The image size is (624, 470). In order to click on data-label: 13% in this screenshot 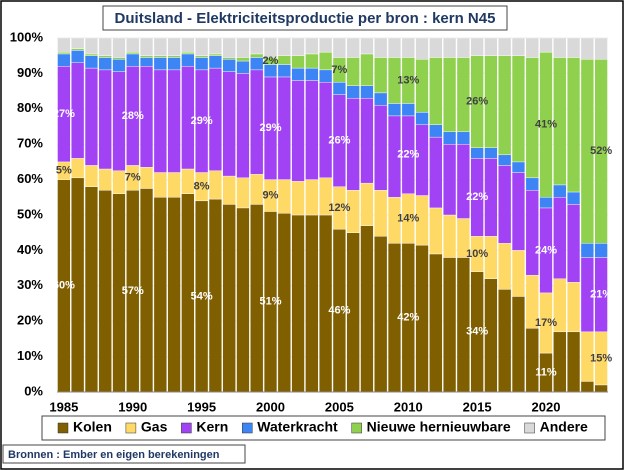, I will do `click(408, 80)`.